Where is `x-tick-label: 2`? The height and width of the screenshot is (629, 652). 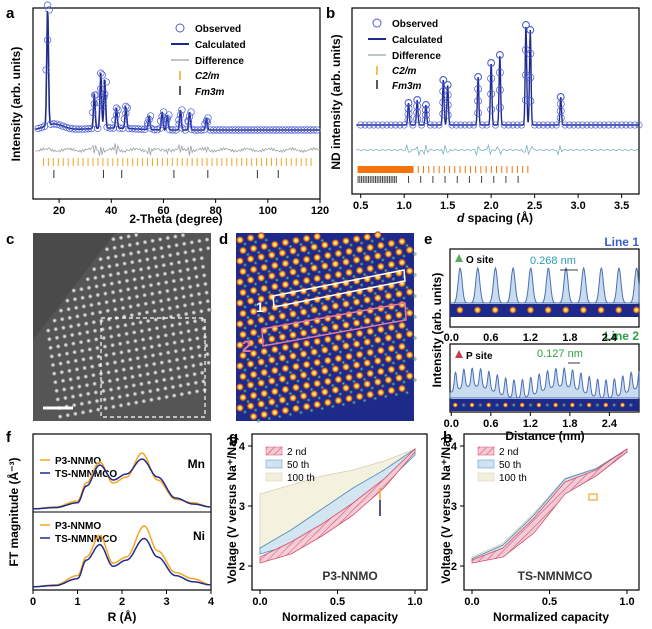 x-tick-label: 2 is located at coordinates (122, 602).